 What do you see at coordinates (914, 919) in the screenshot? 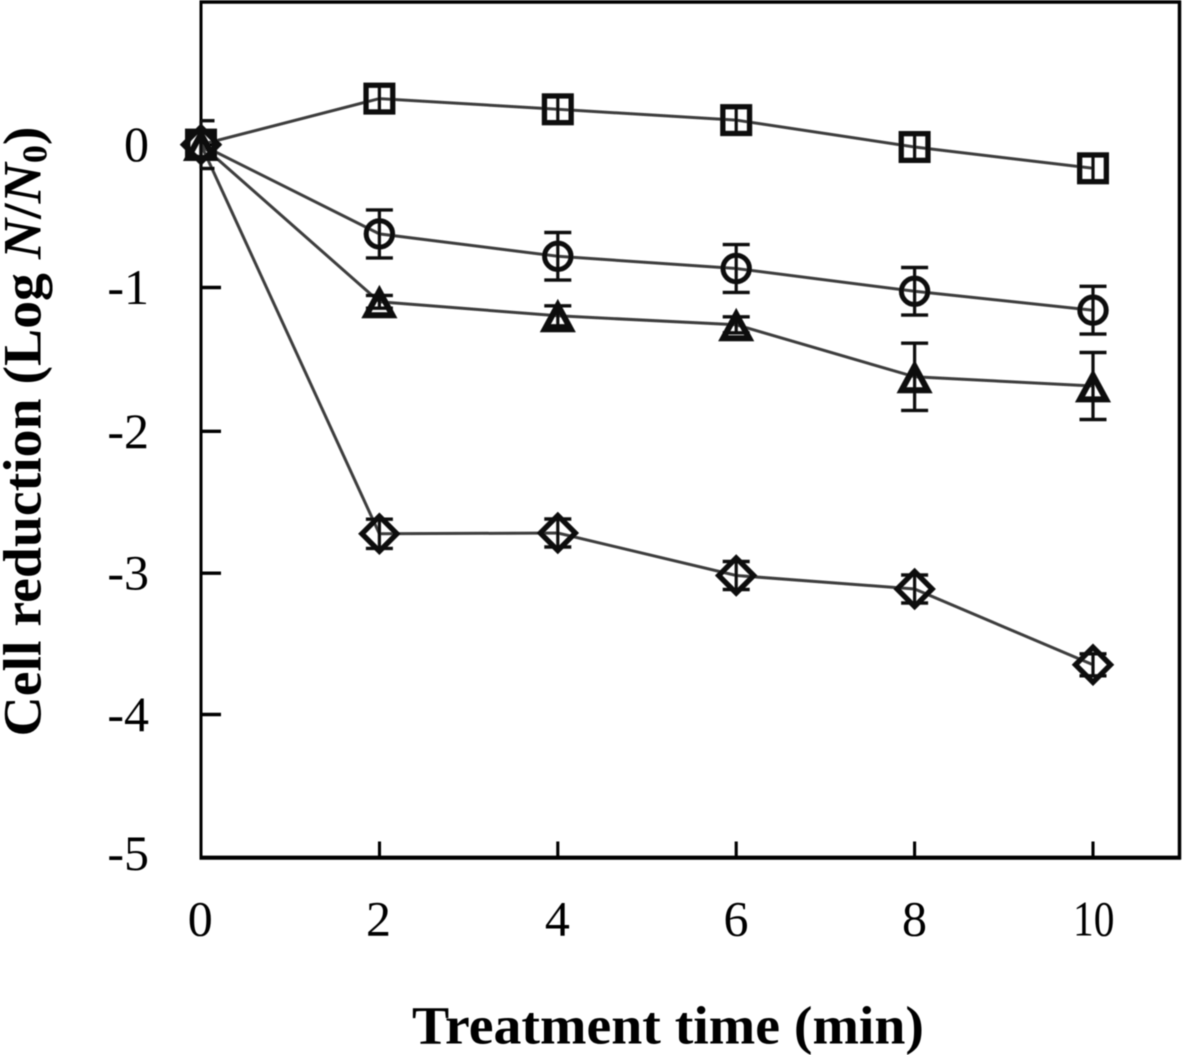
I see `svg-text: 8` at bounding box center [914, 919].